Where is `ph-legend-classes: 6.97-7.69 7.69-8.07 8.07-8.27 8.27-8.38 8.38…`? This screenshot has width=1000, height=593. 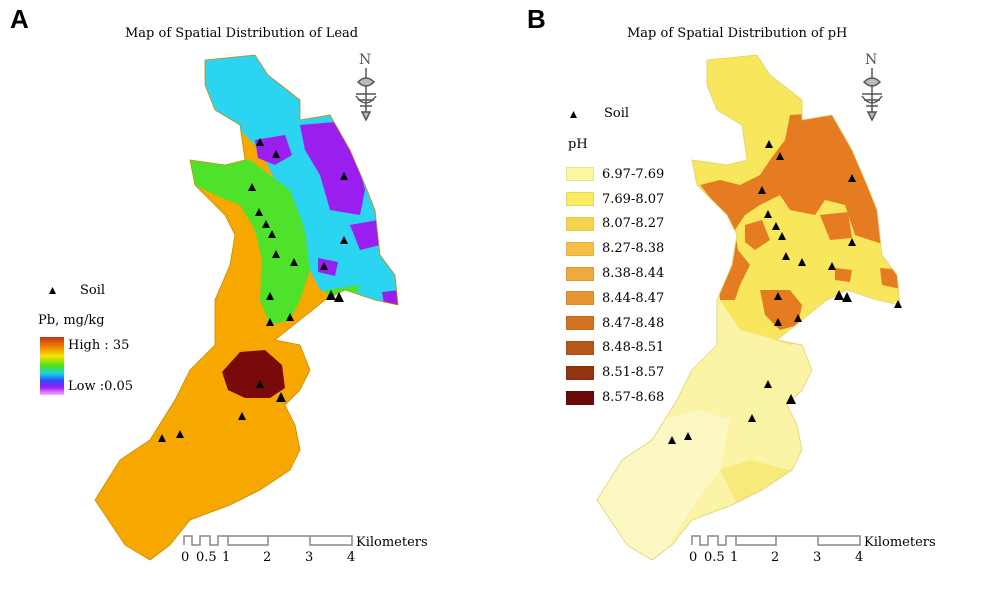 ph-legend-classes: 6.97-7.69 7.69-8.07 8.07-8.27 8.27-8.38 8.38… is located at coordinates (615, 286).